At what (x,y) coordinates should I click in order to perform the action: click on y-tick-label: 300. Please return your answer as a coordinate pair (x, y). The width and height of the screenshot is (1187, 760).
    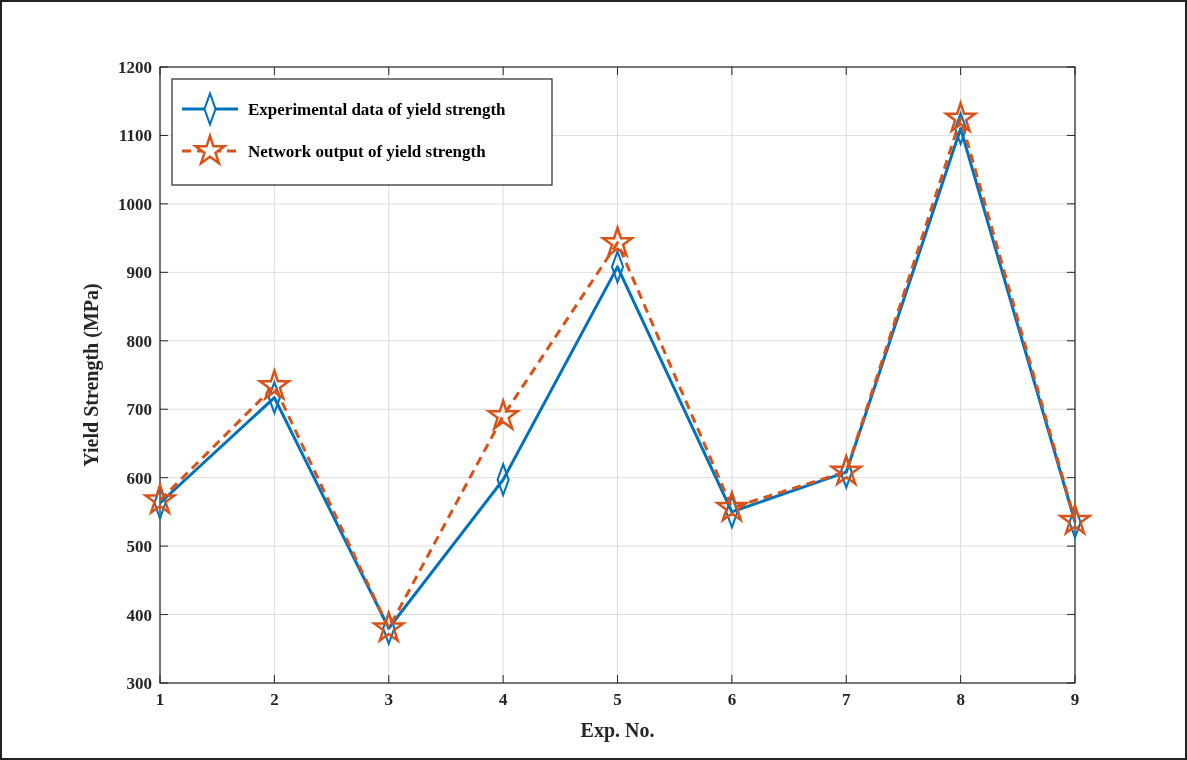
    Looking at the image, I should click on (139, 683).